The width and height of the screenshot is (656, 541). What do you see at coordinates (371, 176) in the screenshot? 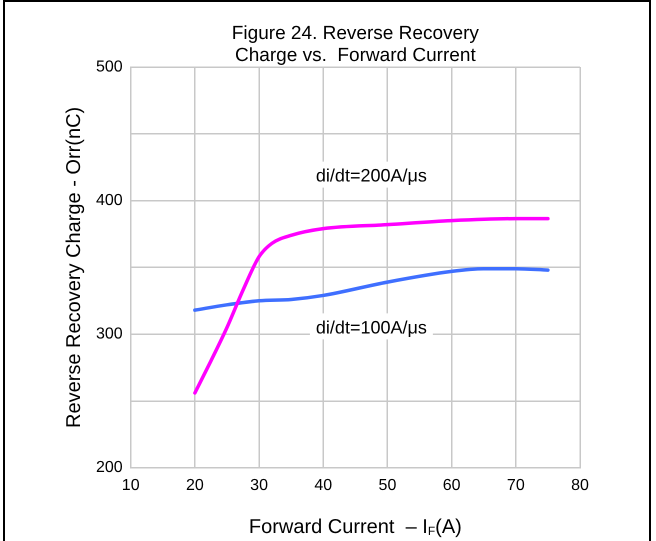
I see `text: di/dt=200A/μs` at bounding box center [371, 176].